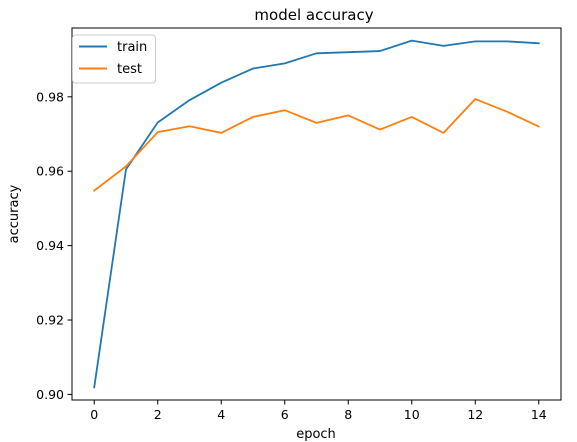 Image resolution: width=577 pixels, height=442 pixels. Describe the element at coordinates (539, 414) in the screenshot. I see `x-tick-label: 14` at that location.